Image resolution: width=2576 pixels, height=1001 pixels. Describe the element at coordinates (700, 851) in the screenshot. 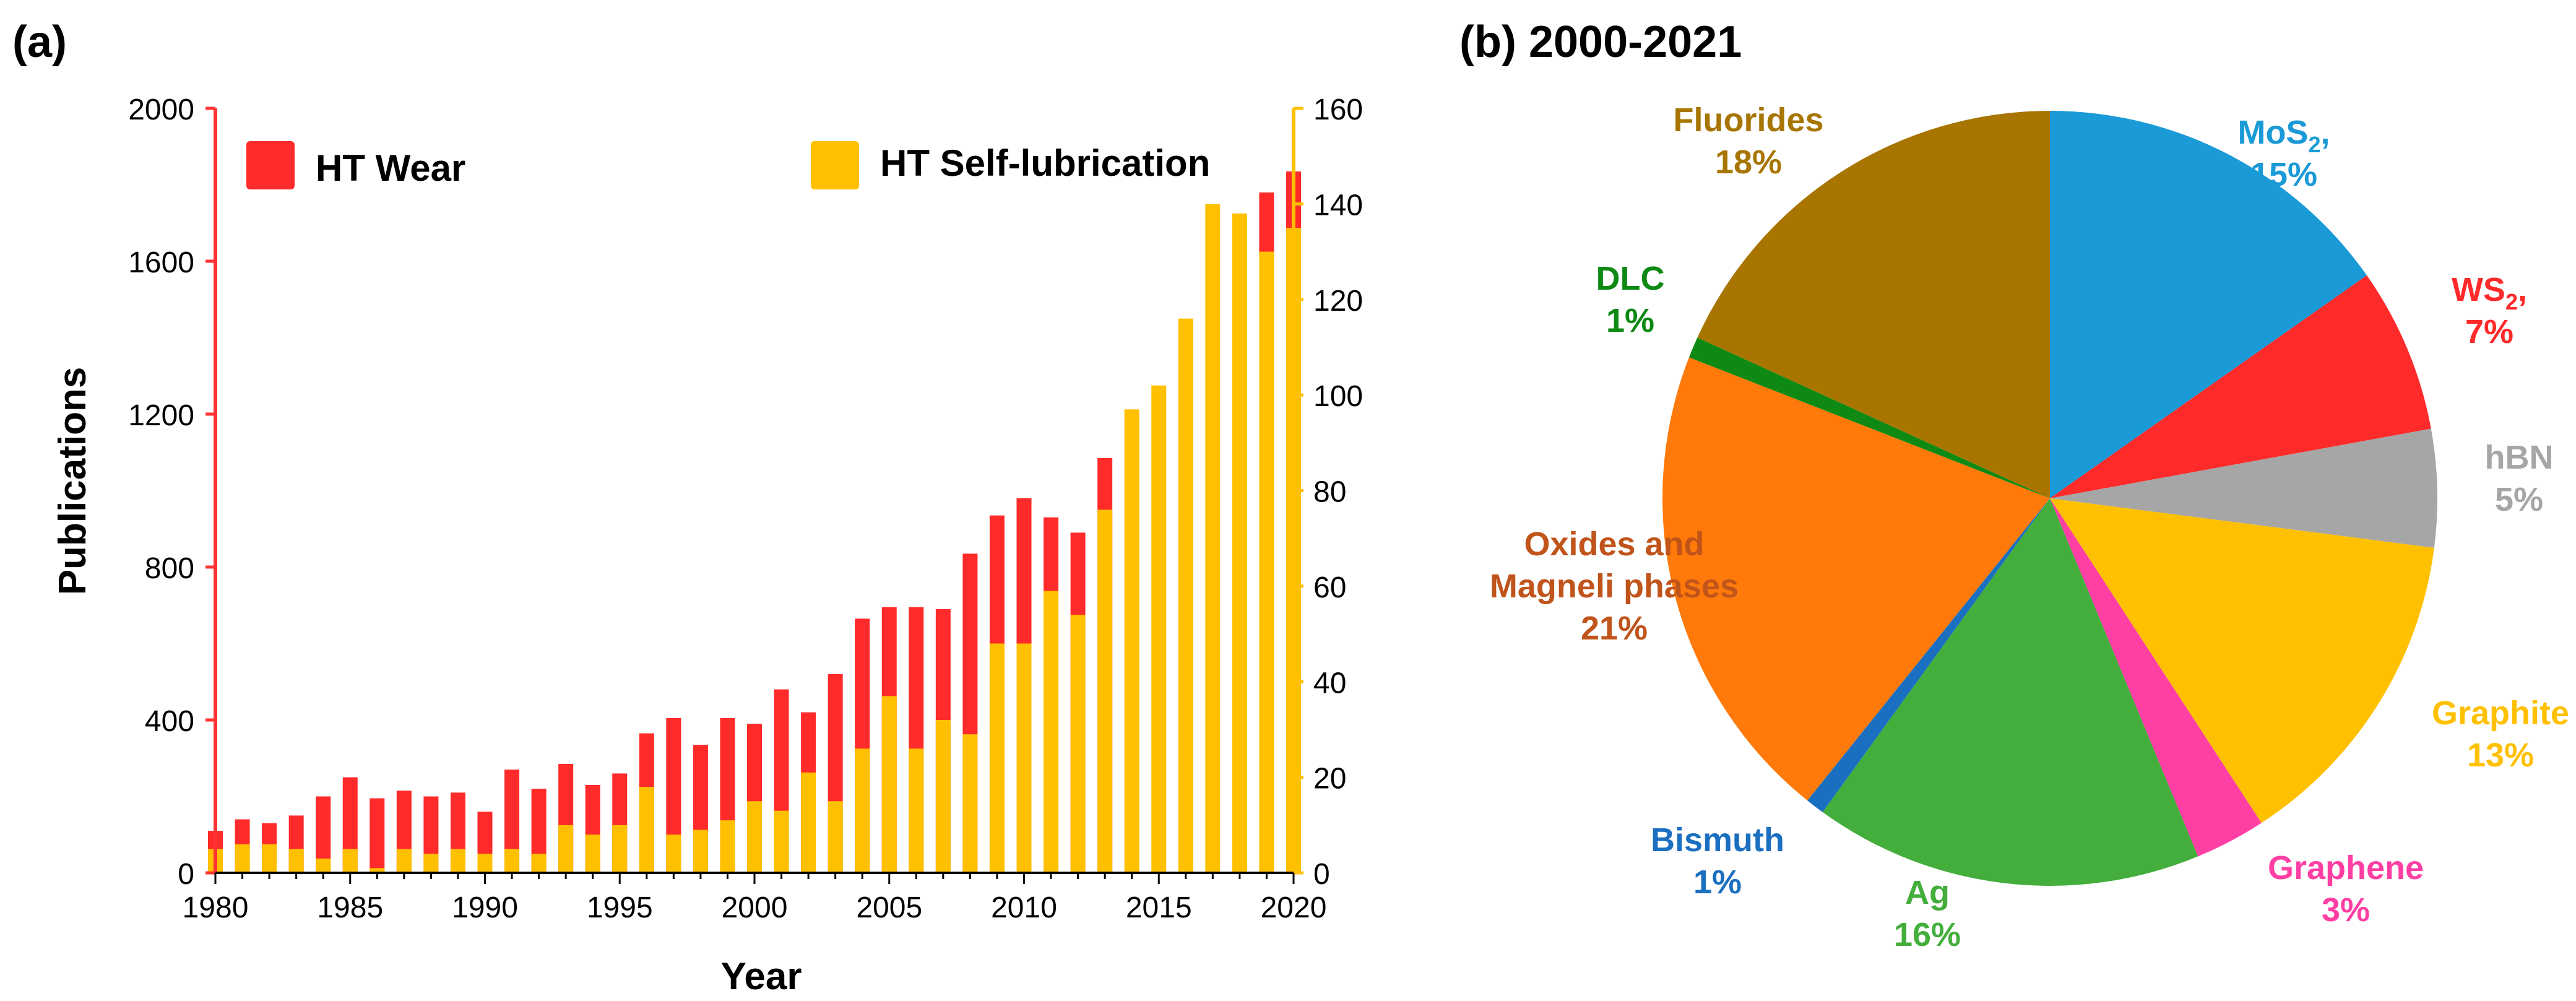

I see `bar-self-1998` at that location.